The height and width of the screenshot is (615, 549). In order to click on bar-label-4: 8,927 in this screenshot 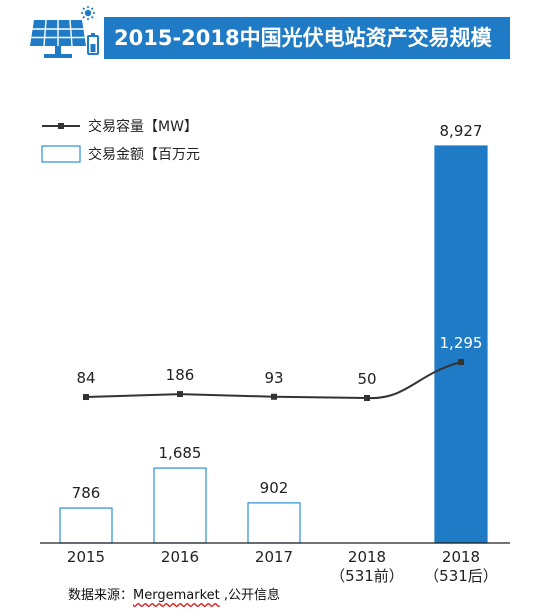, I will do `click(461, 131)`.